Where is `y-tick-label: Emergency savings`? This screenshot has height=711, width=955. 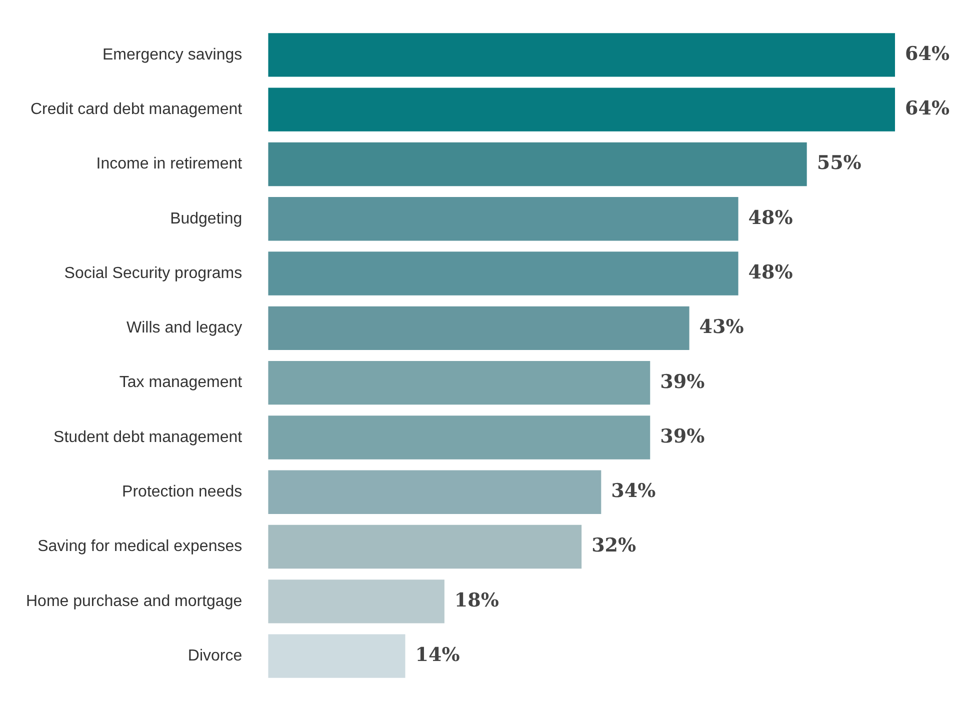 y-tick-label: Emergency savings is located at coordinates (172, 55).